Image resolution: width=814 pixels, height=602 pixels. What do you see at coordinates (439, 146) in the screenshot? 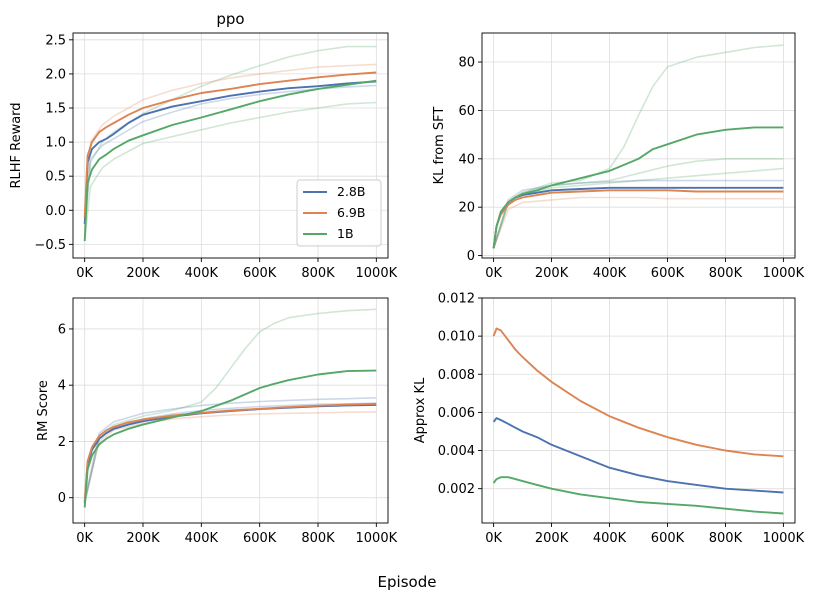
I see `kl-from-sft-ylabel: KL from SFT` at bounding box center [439, 146].